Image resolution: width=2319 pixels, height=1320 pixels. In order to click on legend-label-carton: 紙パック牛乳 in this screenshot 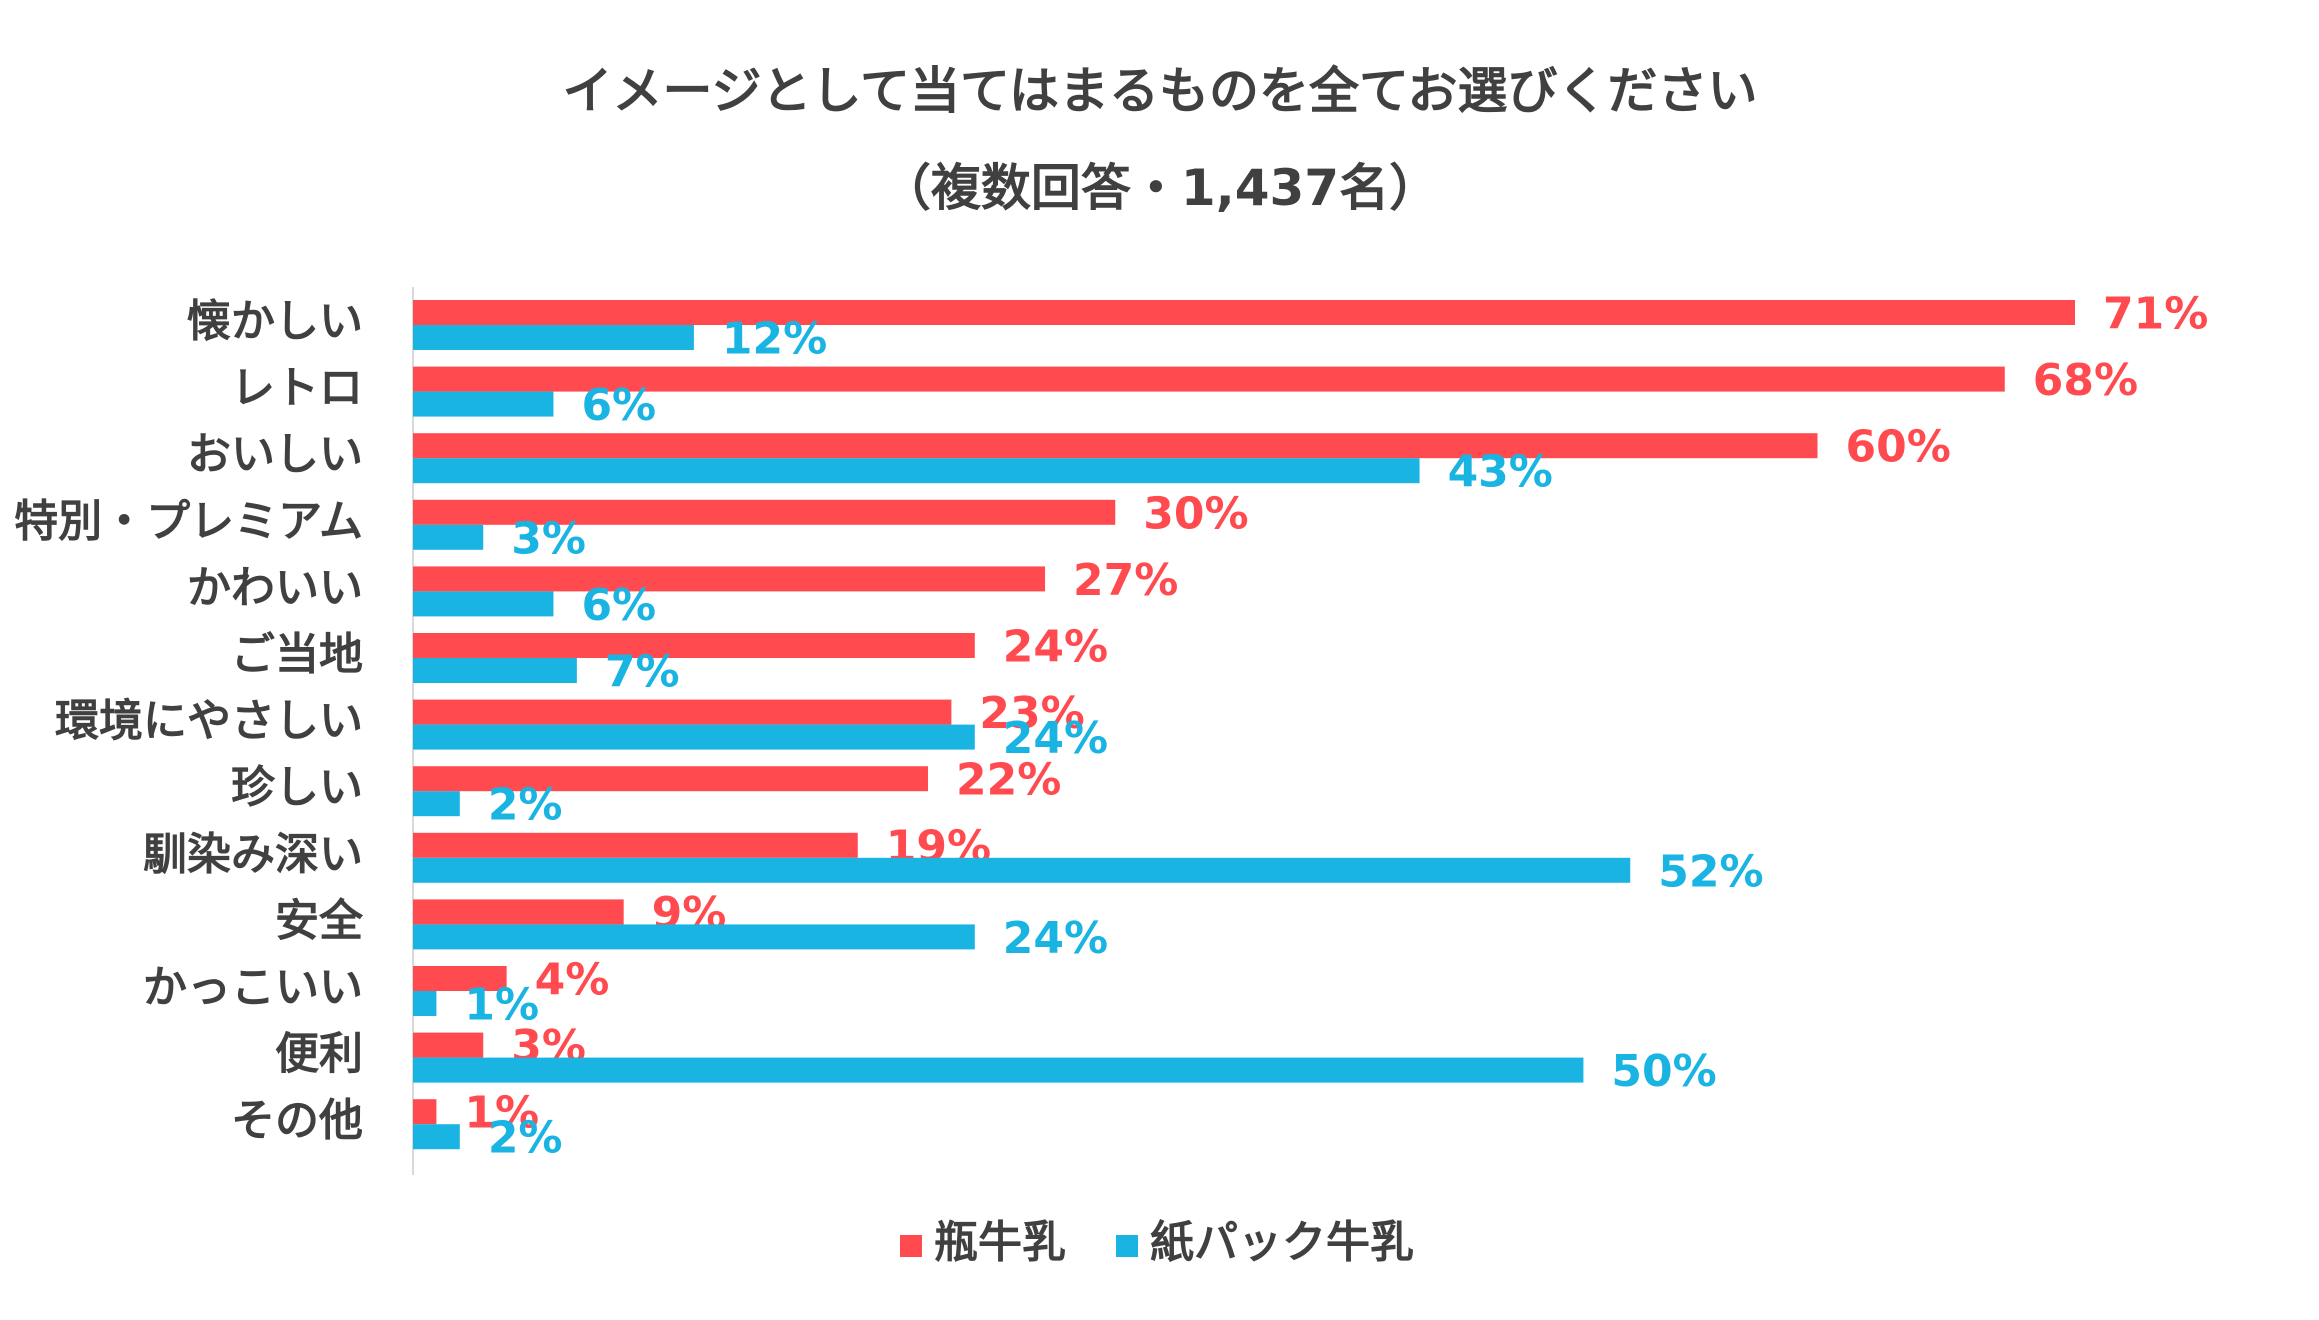, I will do `click(1282, 1242)`.